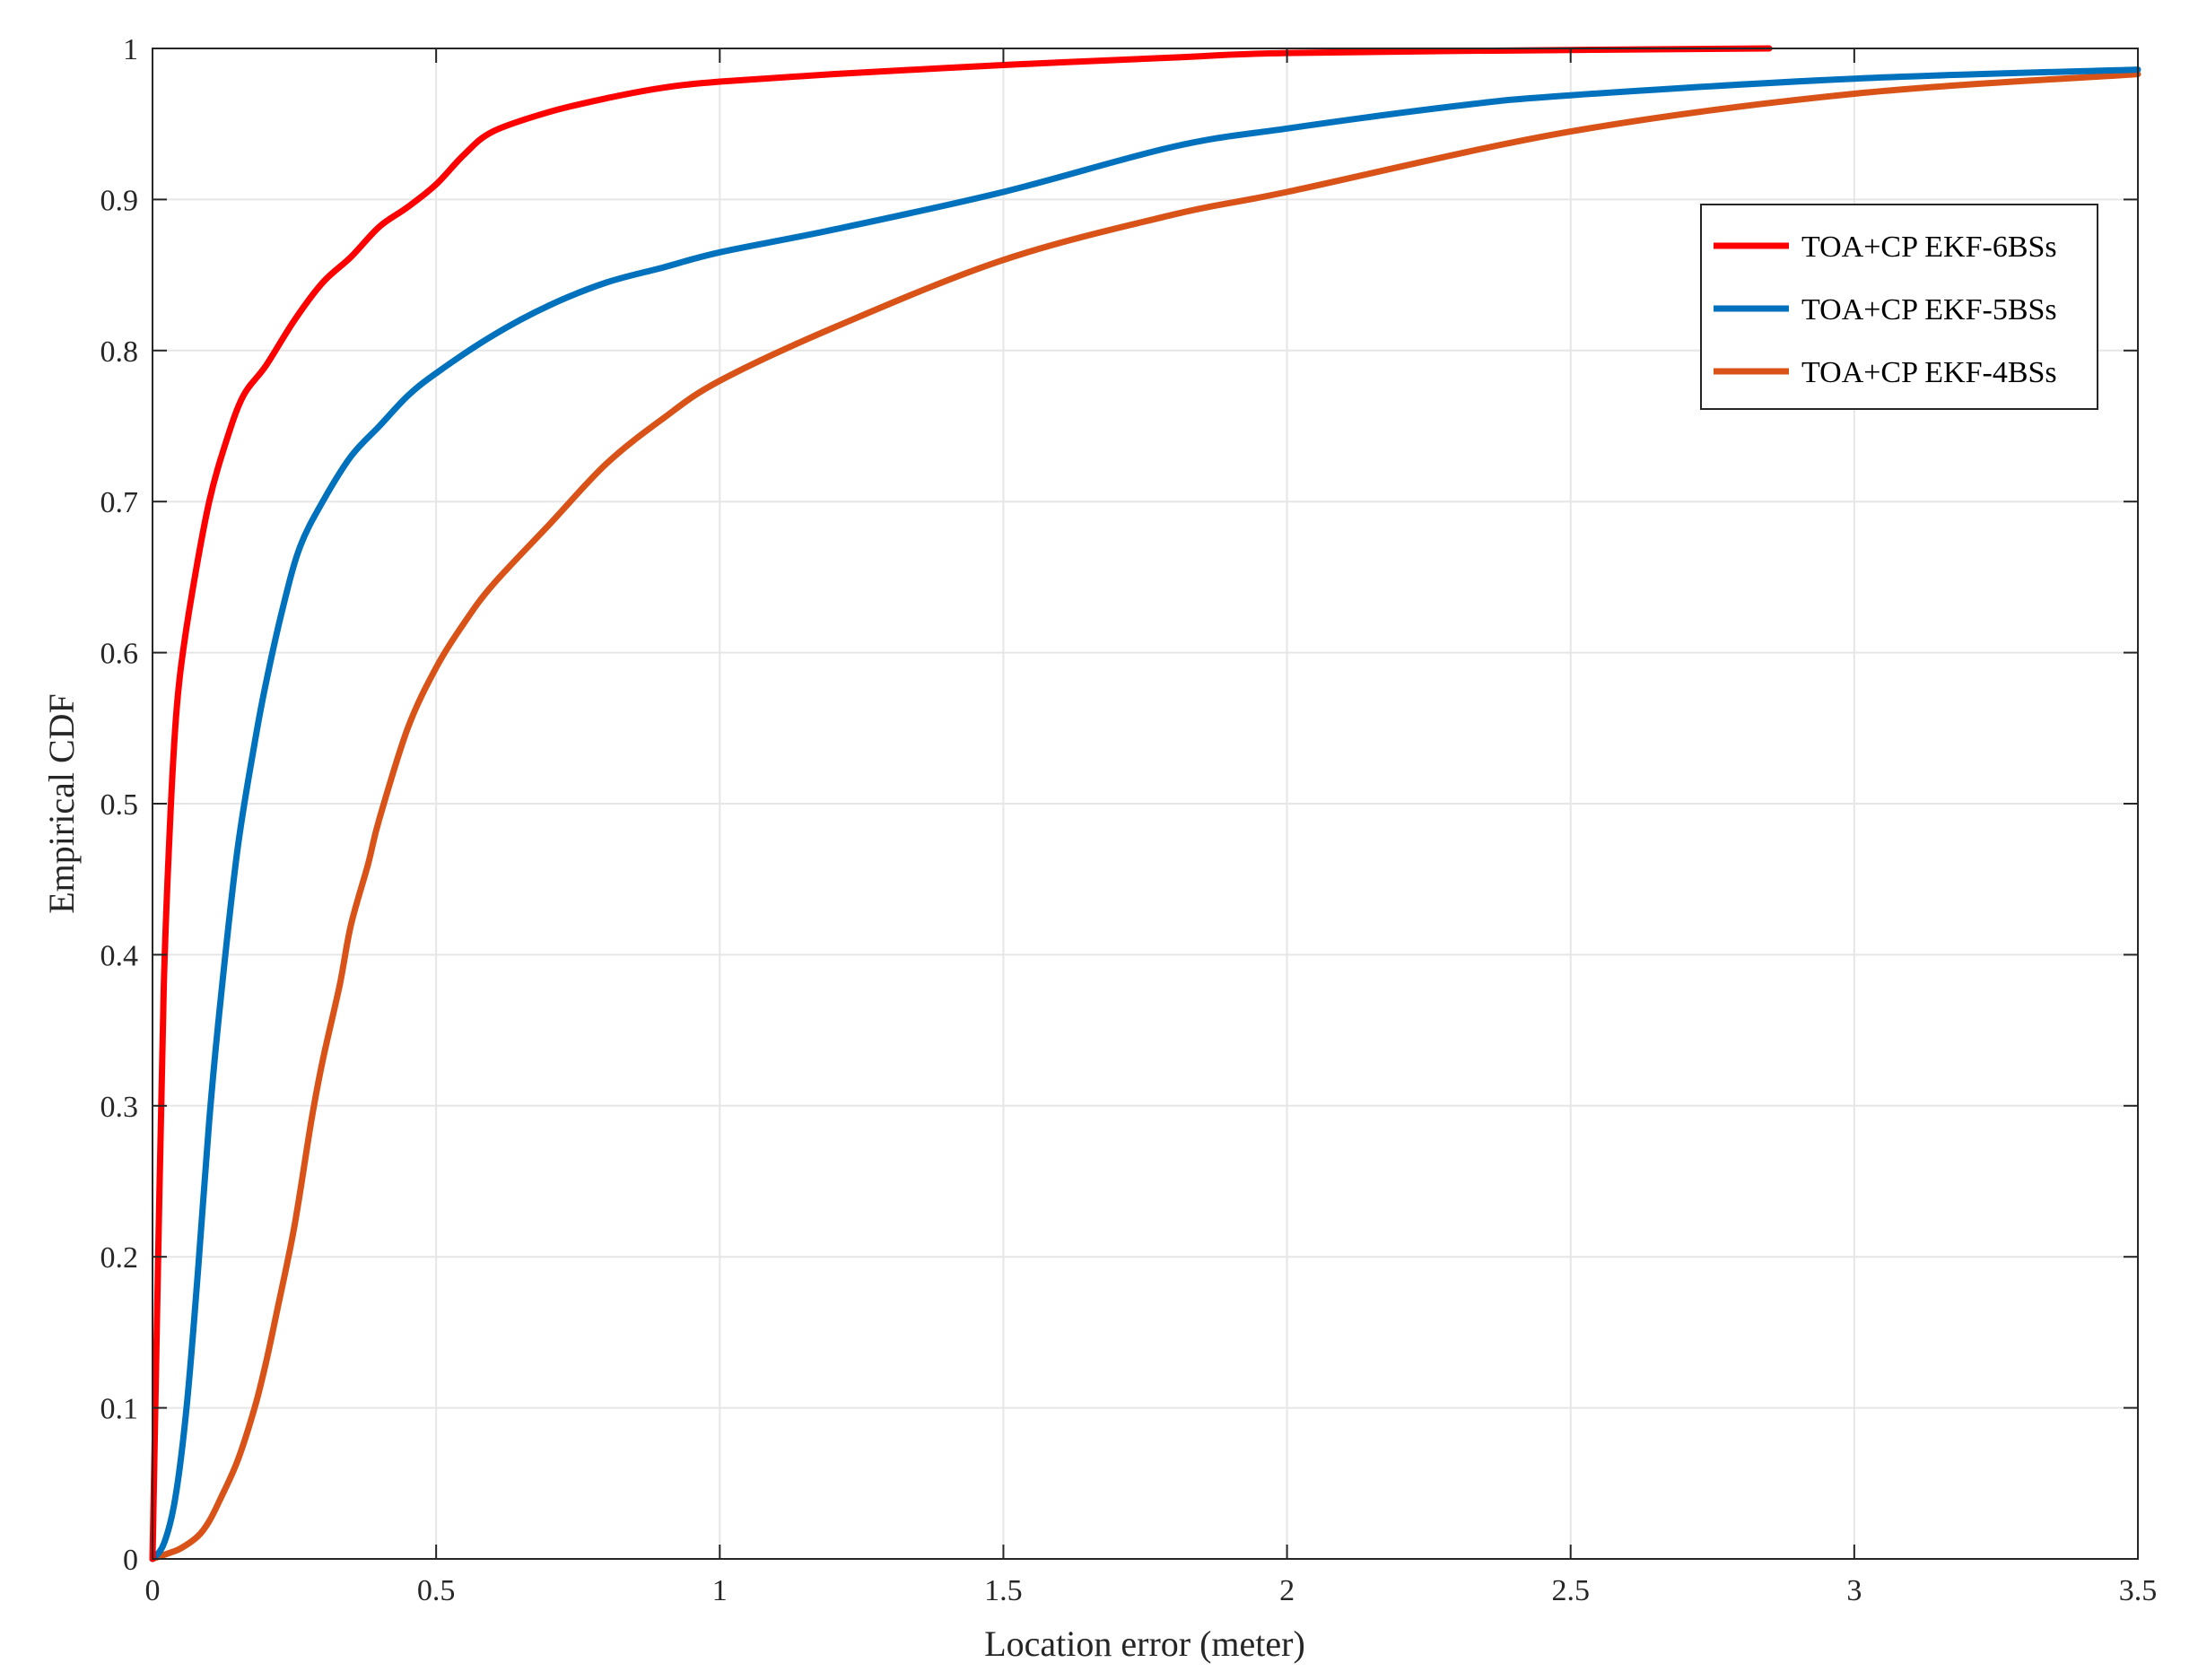 The image size is (2198, 1680). I want to click on y-tick-label: 0.1, so click(119, 1409).